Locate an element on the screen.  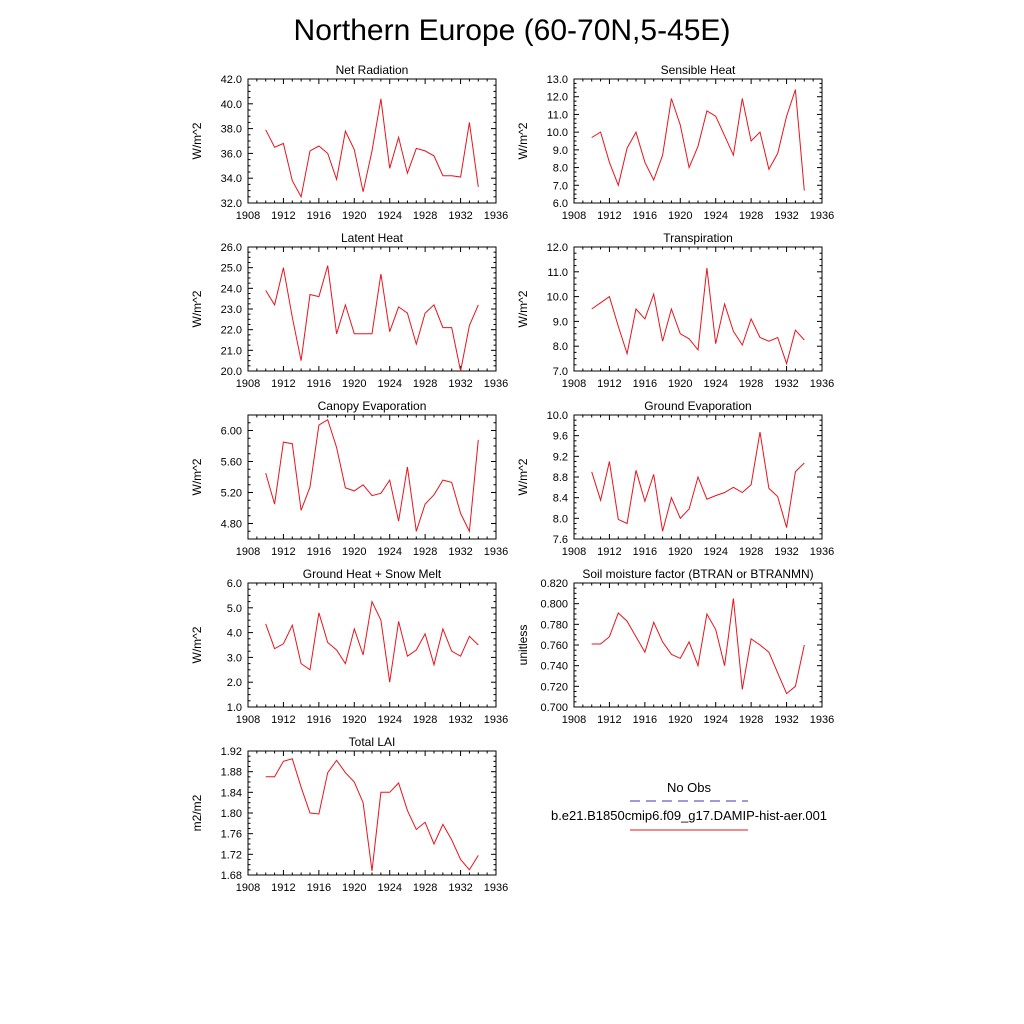
y-tick-label: 12.0 is located at coordinates (557, 98).